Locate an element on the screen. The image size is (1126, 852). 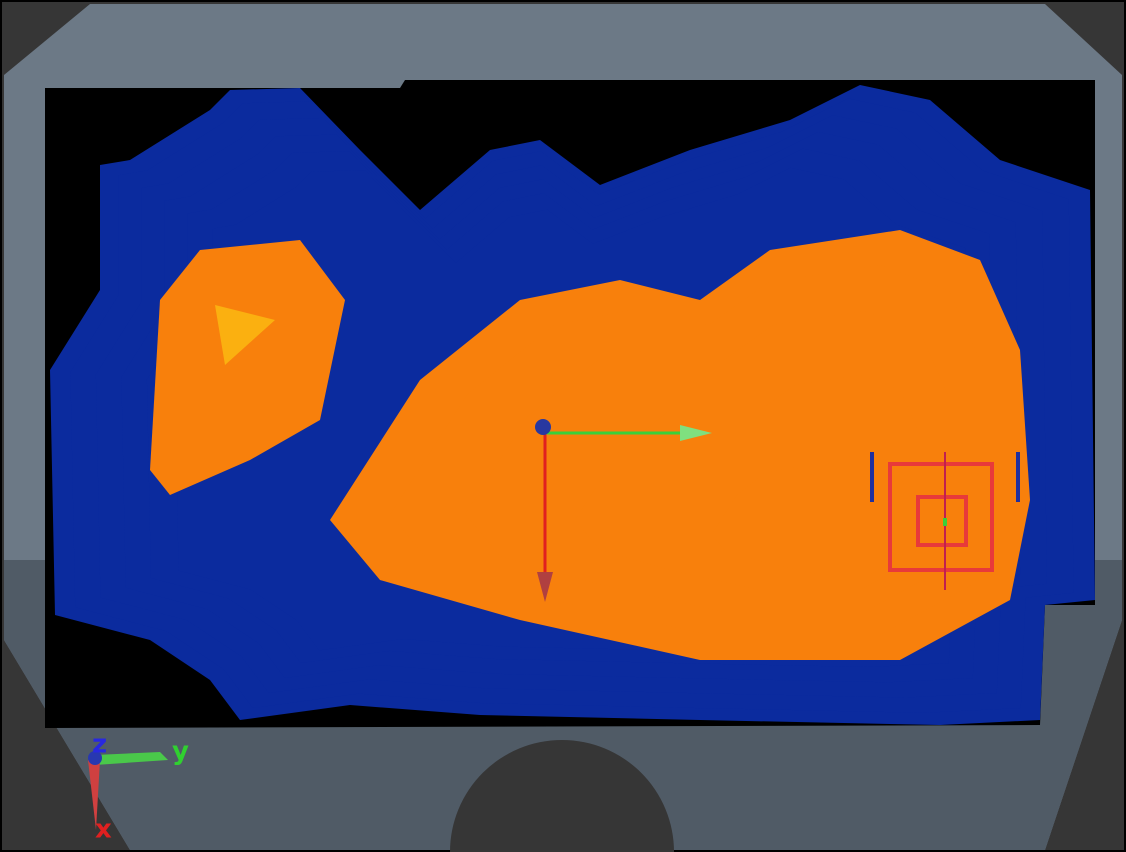
axes-indicator: z y x is located at coordinates (138, 787).